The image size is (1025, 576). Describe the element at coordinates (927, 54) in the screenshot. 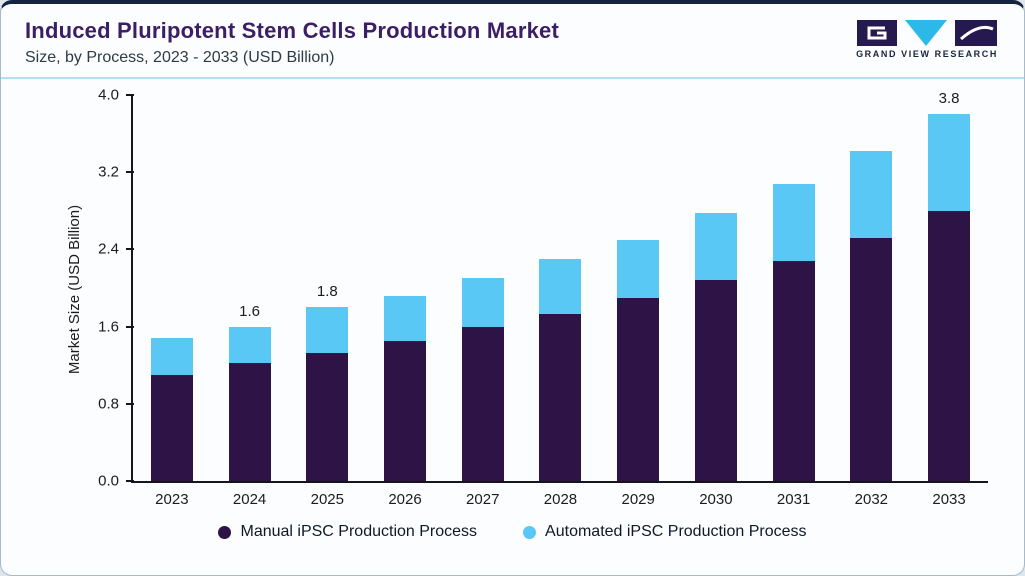

I see `brand-name: GRAND VIEW RESEARCH` at that location.